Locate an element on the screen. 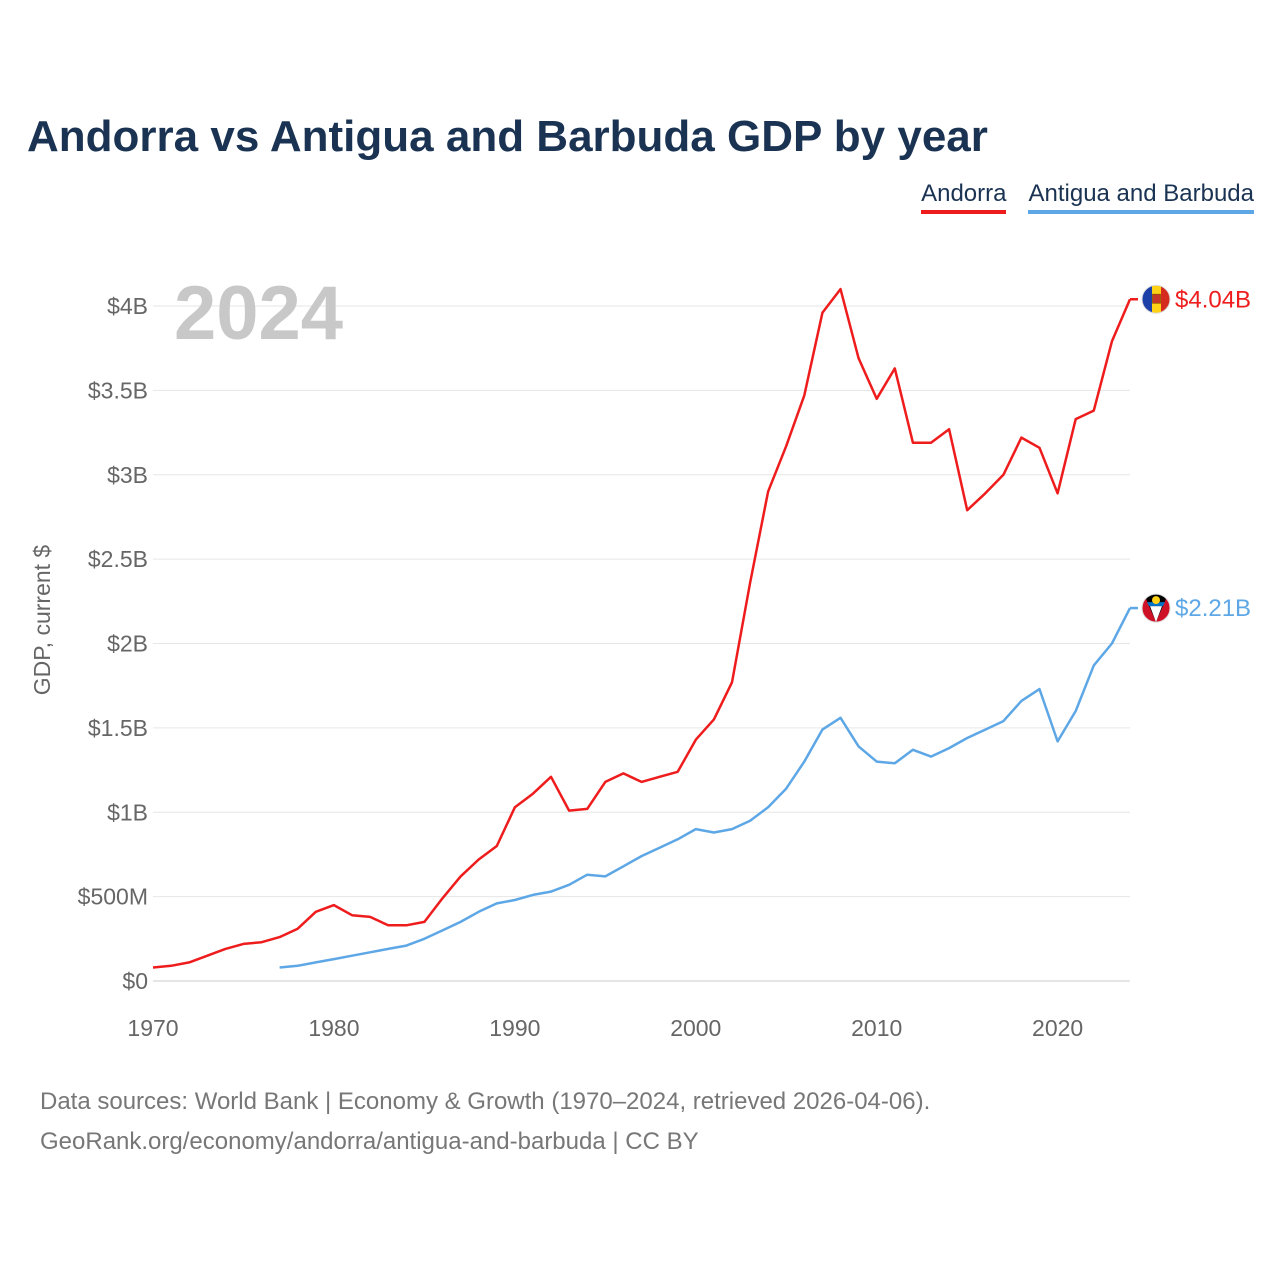 The height and width of the screenshot is (1280, 1280). y-tick-label: $1B is located at coordinates (127, 812).